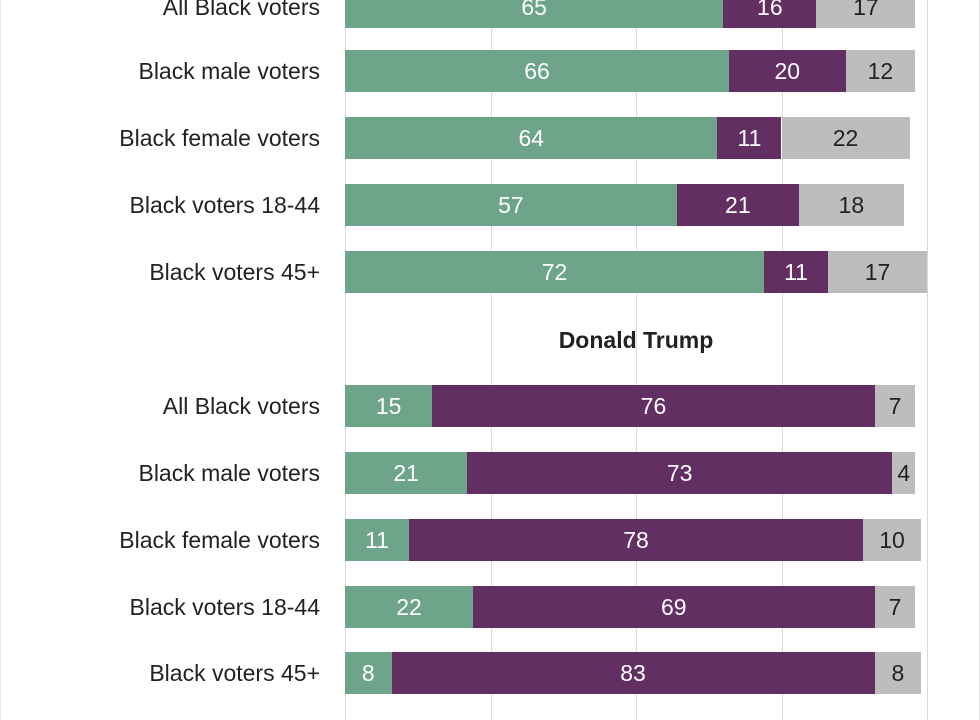 Image resolution: width=980 pixels, height=720 pixels. I want to click on data-label: 66, so click(537, 71).